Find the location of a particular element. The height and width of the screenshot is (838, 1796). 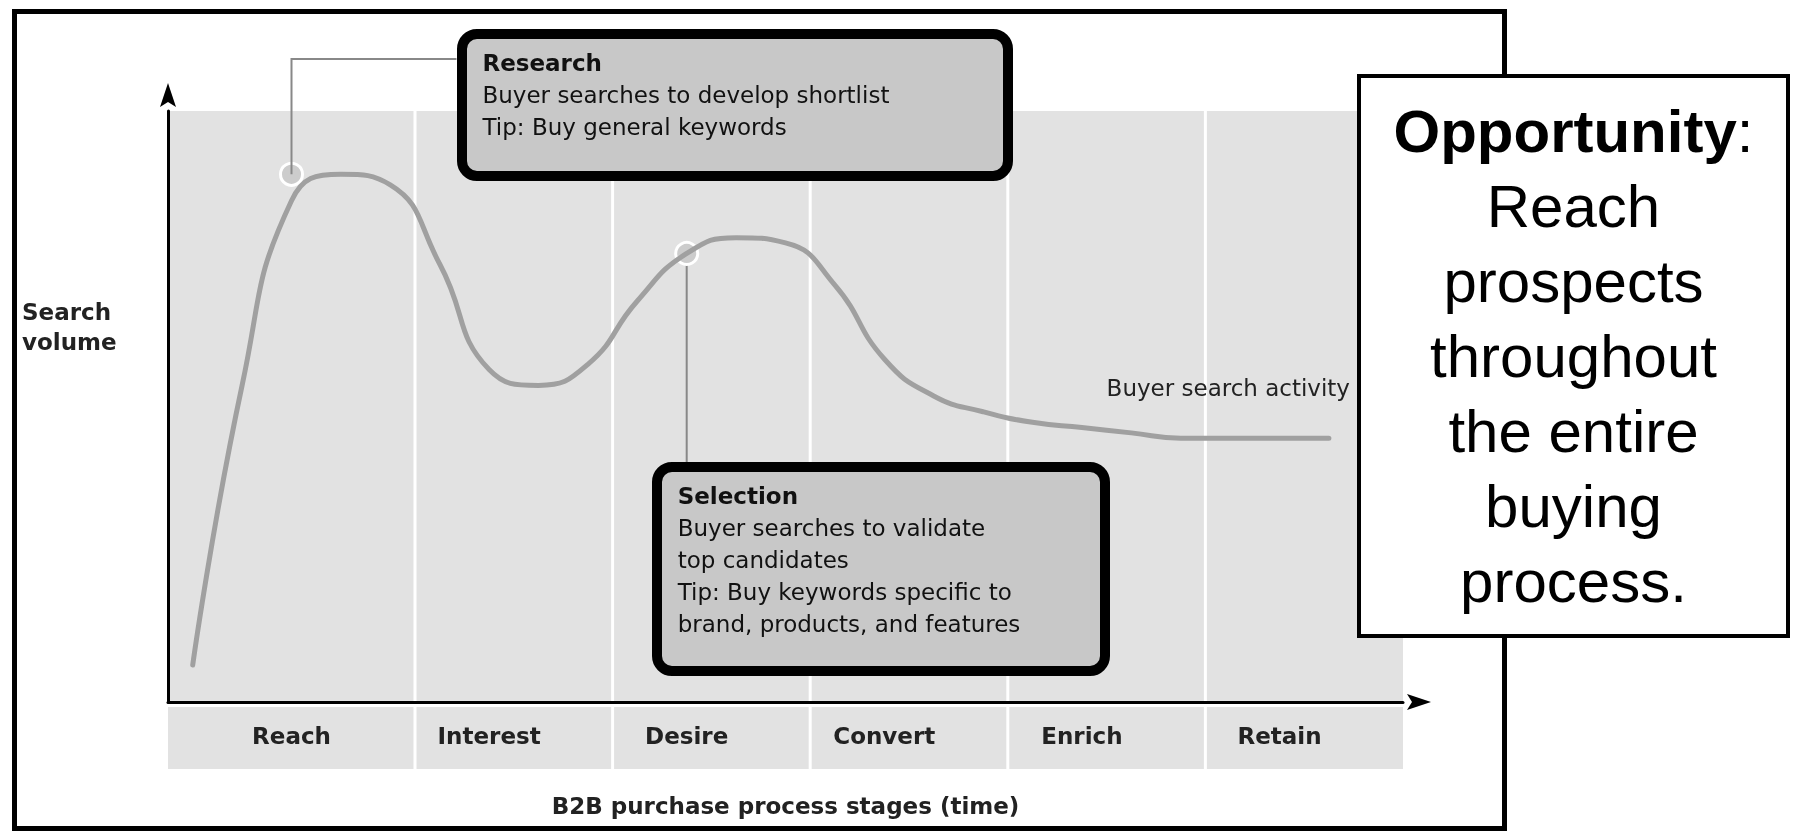

x-tick-label: Retain is located at coordinates (1279, 735).